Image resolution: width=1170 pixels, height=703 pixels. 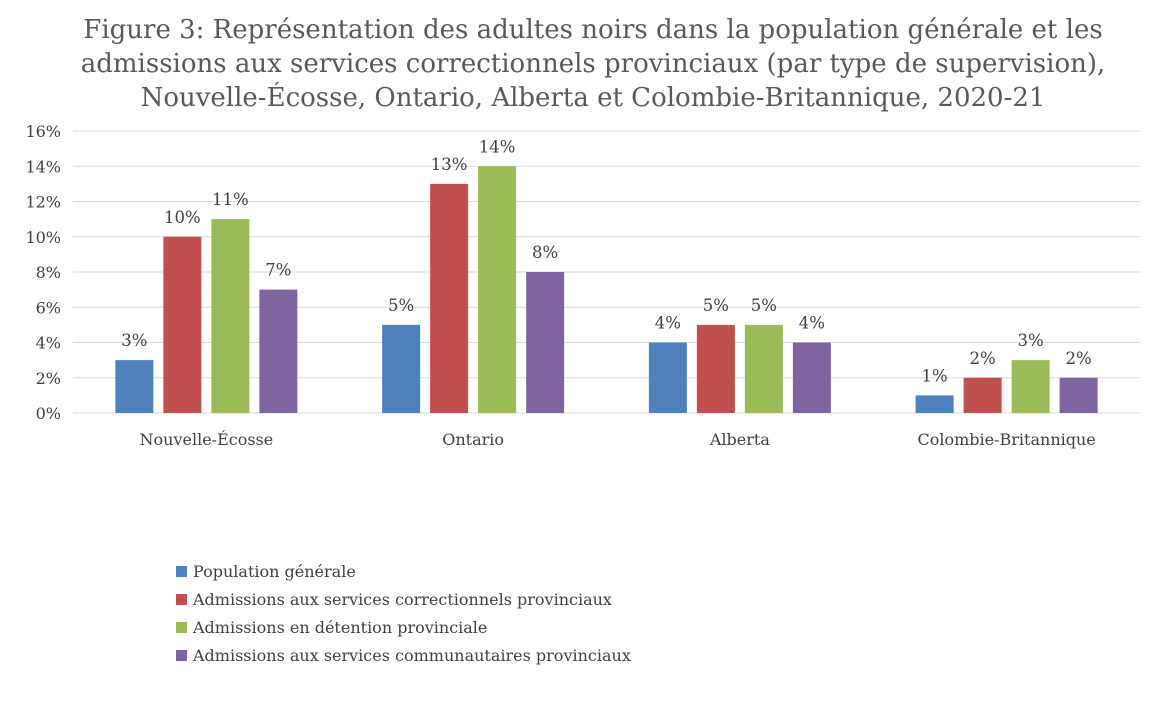 I want to click on legend-entry: Population générale, so click(x=274, y=571).